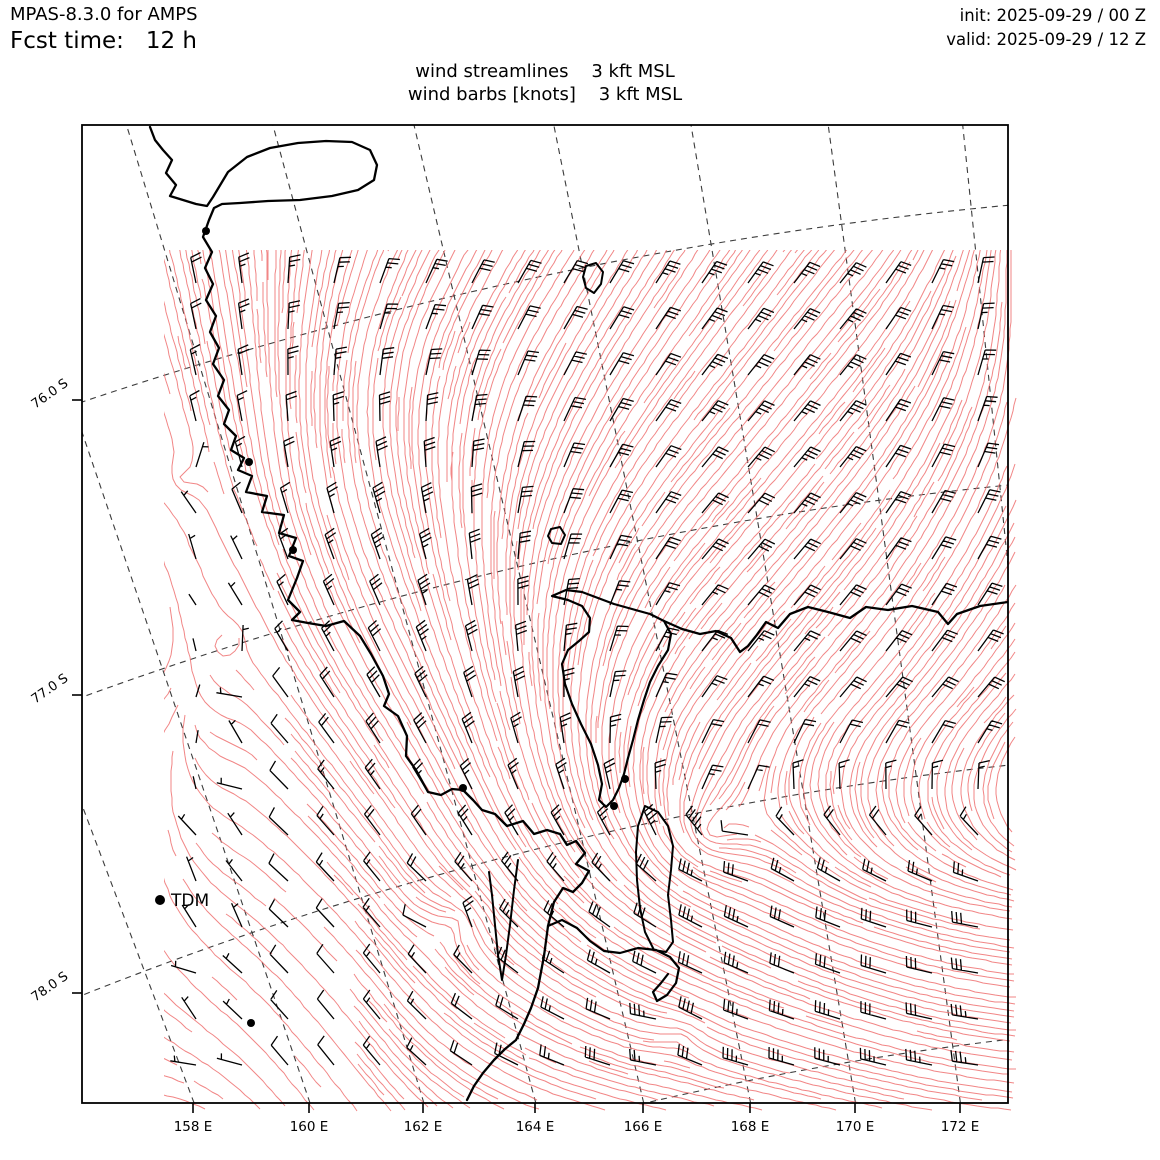 The height and width of the screenshot is (1160, 1160). Describe the element at coordinates (189, 901) in the screenshot. I see `station-label-tdm: TDM` at that location.